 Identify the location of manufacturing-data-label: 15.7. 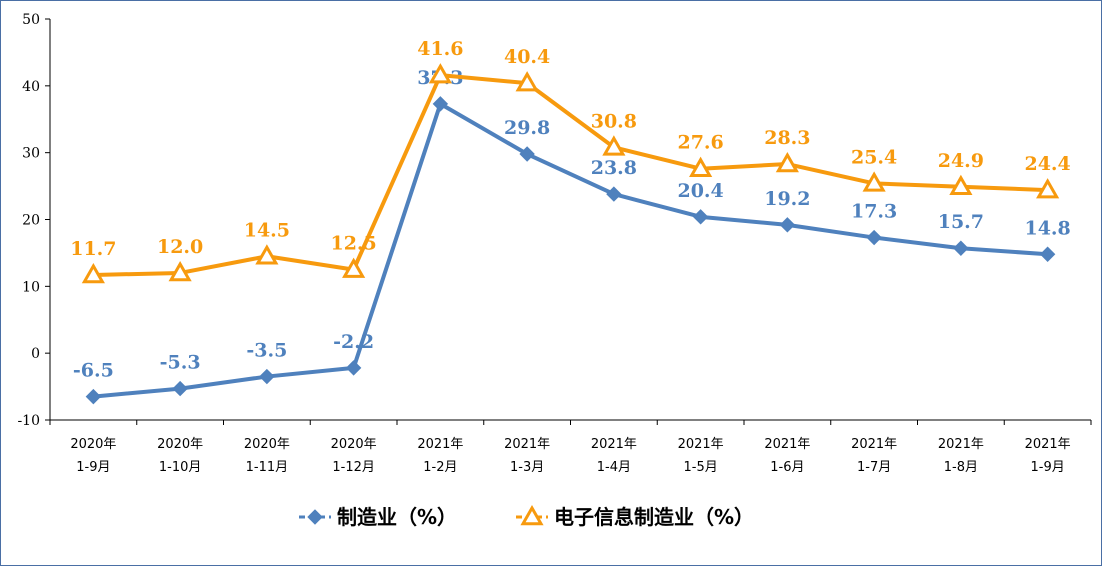
(961, 222).